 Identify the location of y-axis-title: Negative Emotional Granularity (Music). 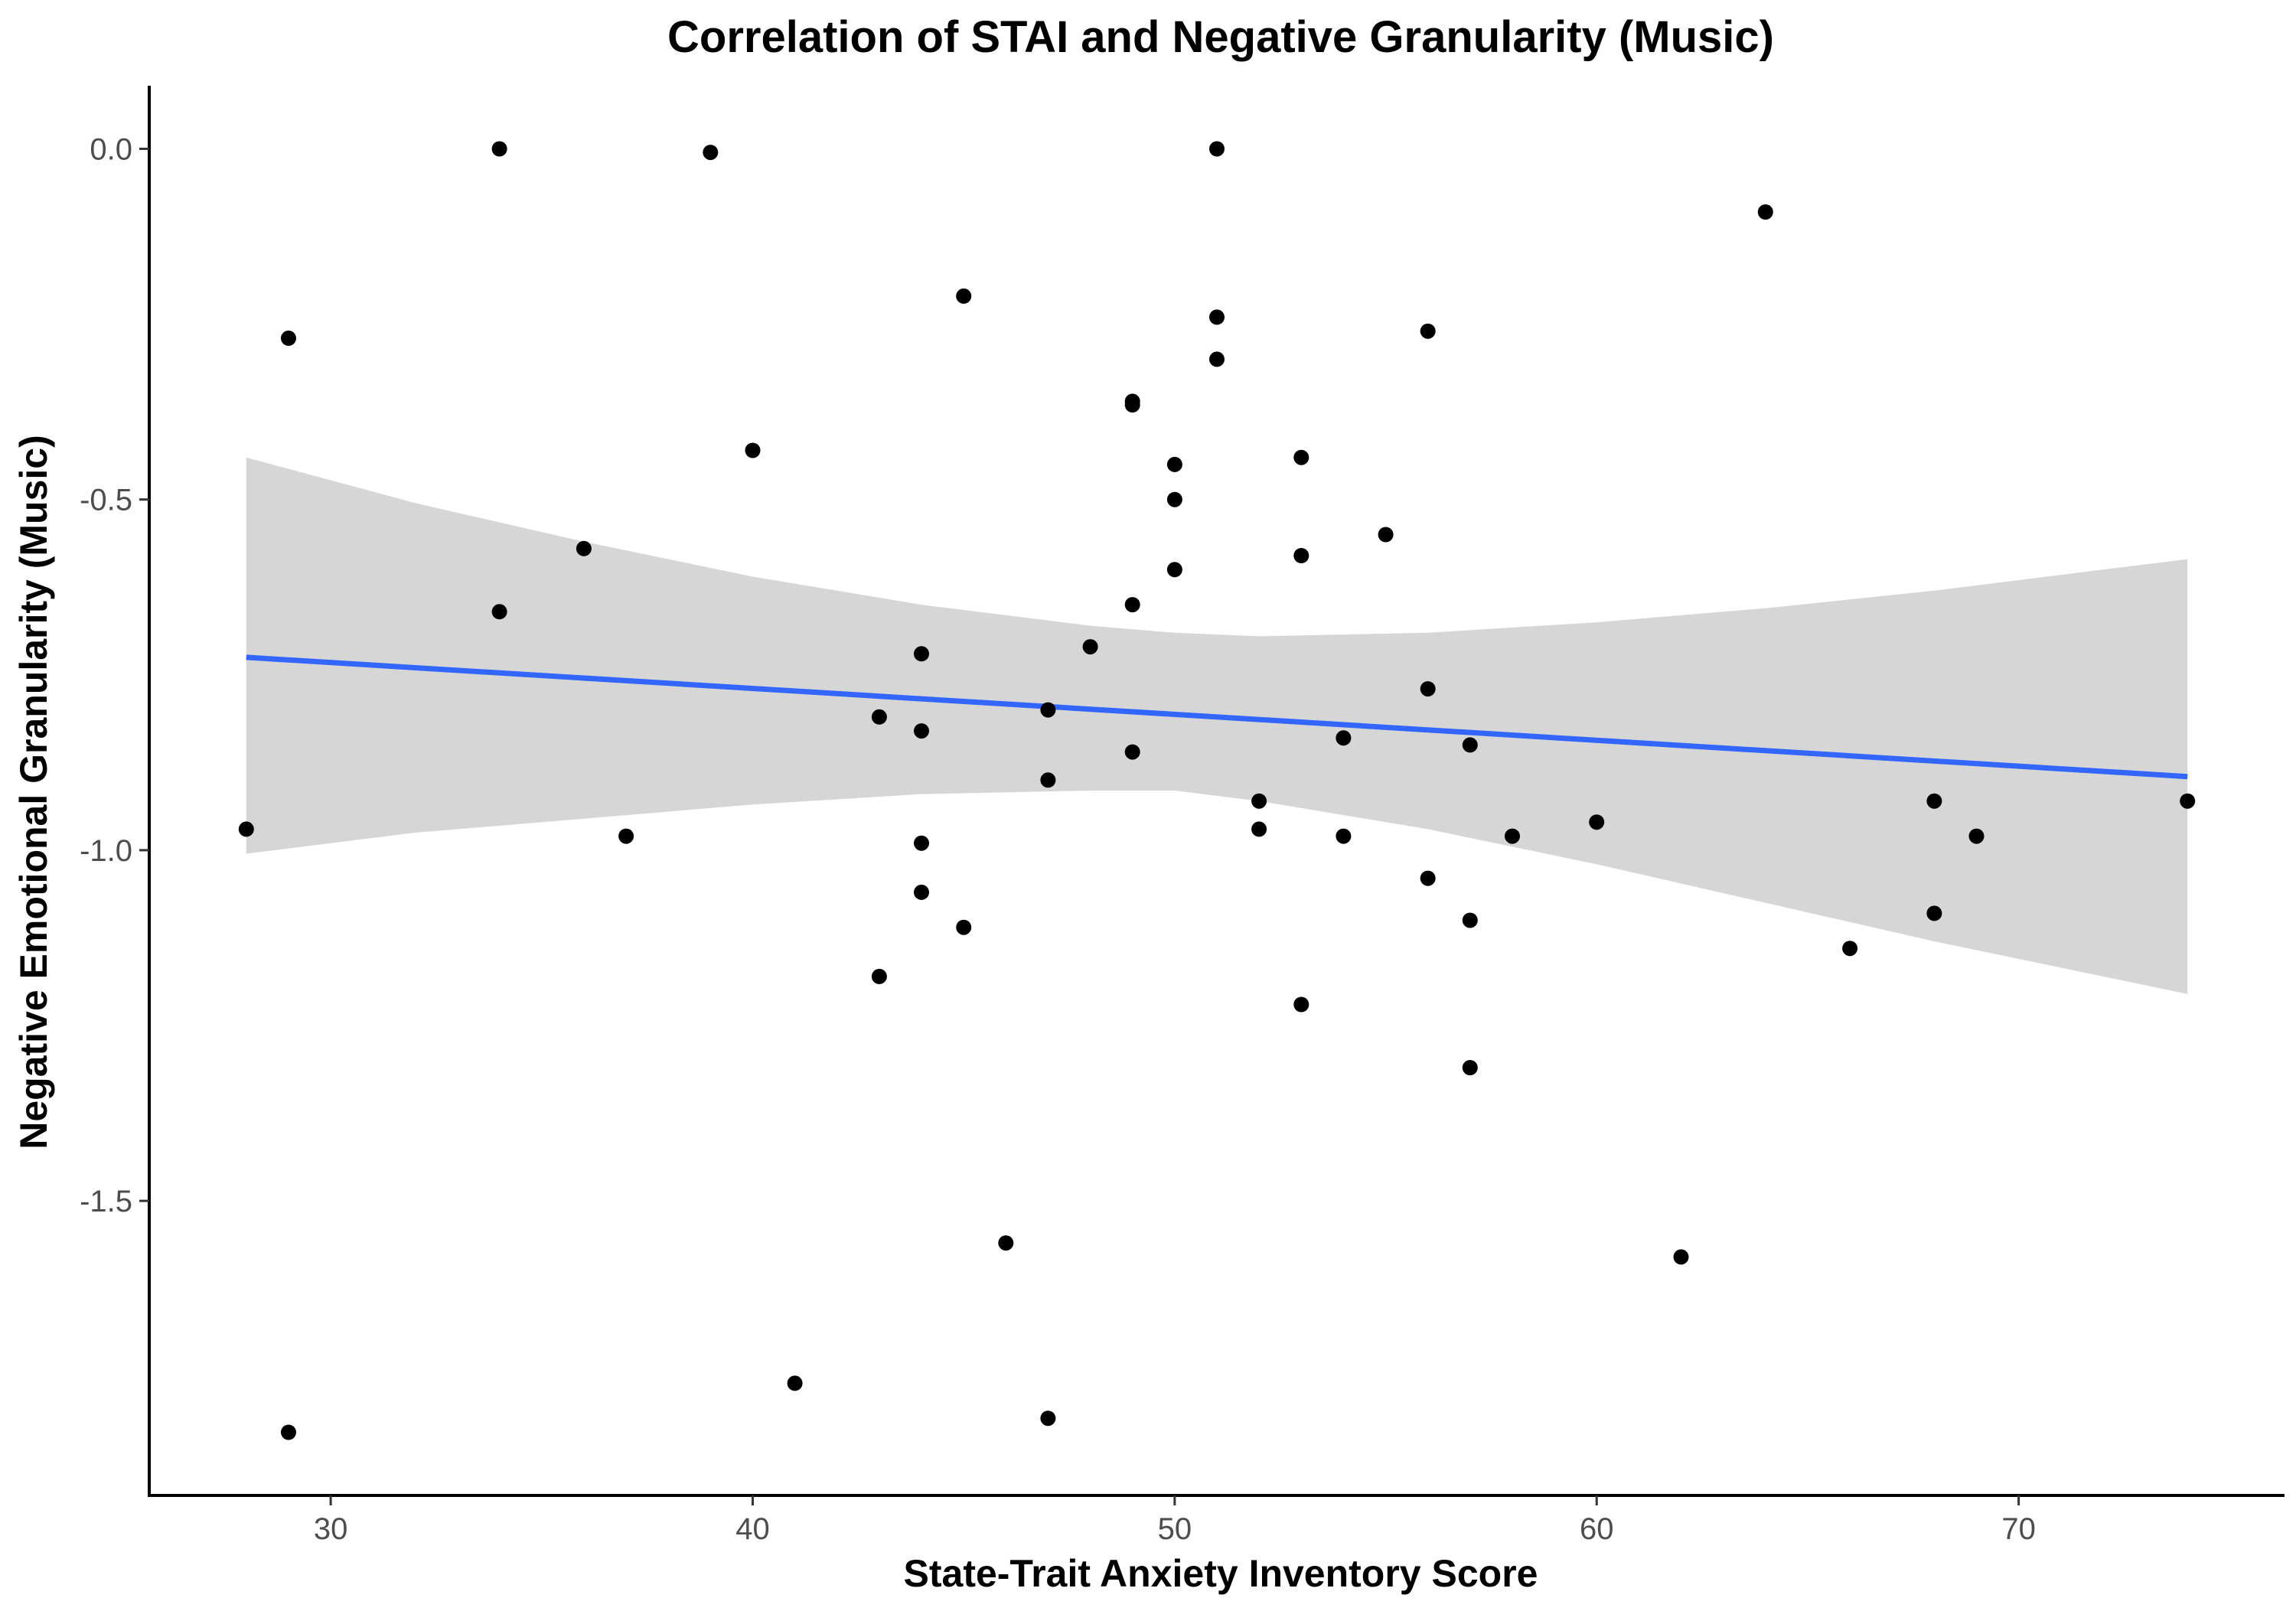
(33, 792).